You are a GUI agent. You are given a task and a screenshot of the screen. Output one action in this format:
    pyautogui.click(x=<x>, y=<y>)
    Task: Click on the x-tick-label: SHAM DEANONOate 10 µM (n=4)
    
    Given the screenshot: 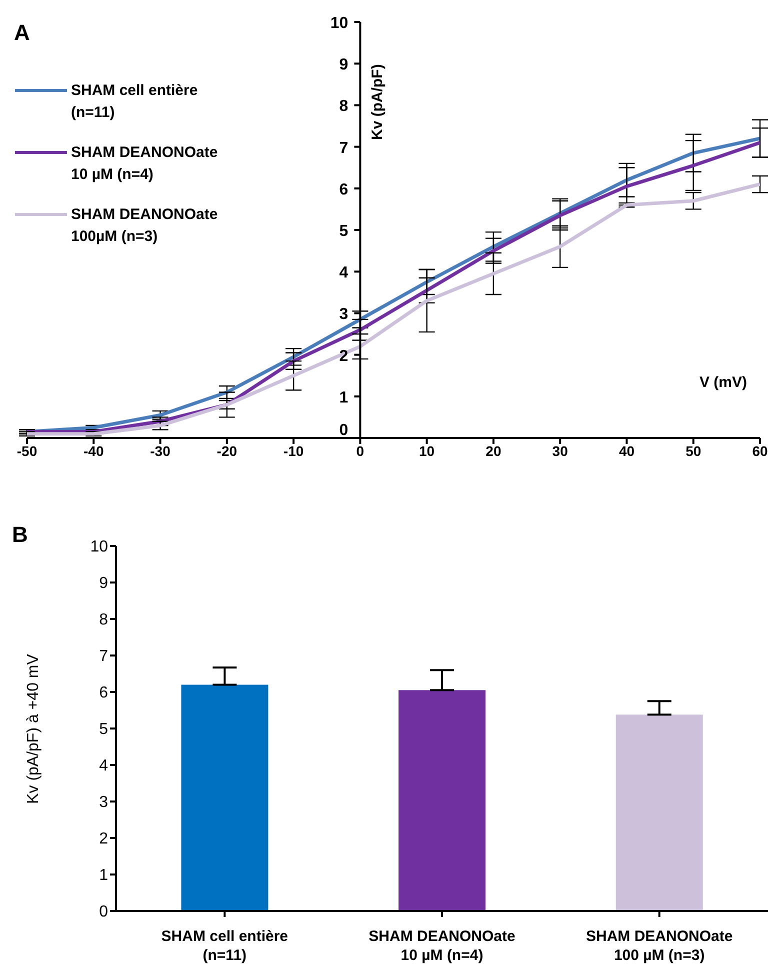 What is the action you would take?
    pyautogui.click(x=442, y=946)
    